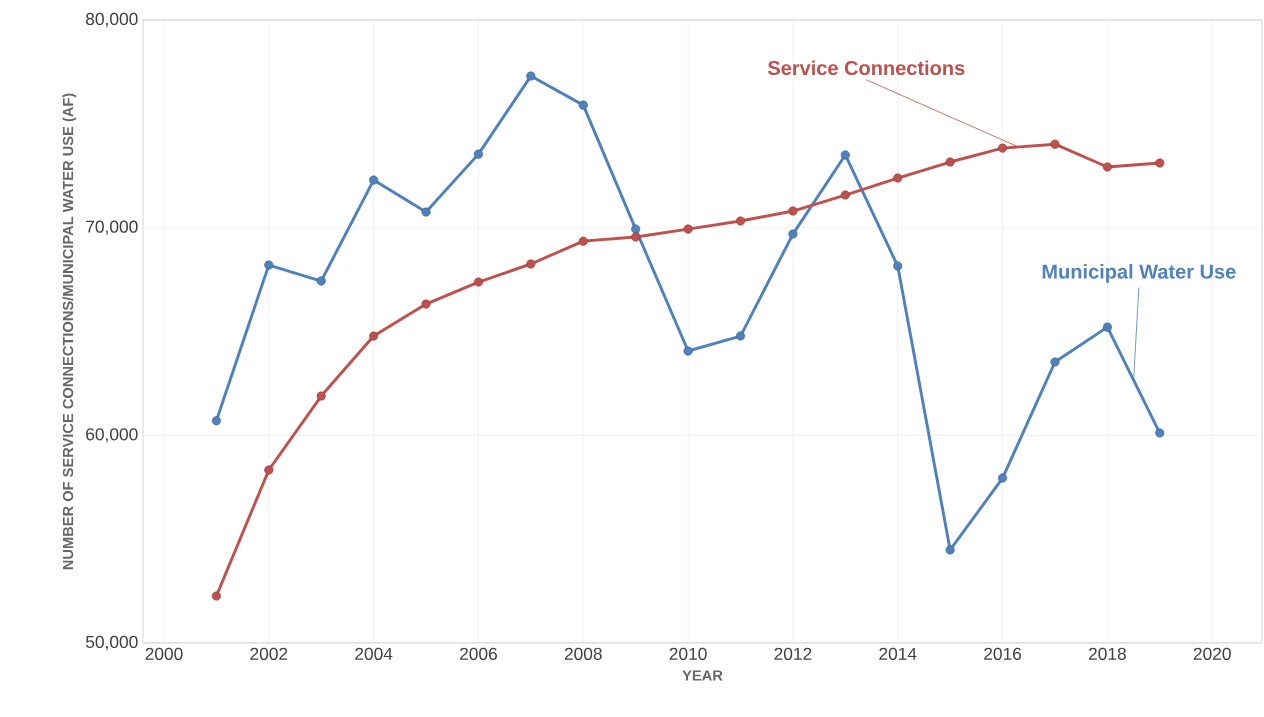 This screenshot has width=1264, height=717. Describe the element at coordinates (793, 653) in the screenshot. I see `x-tick-label: 2012` at that location.